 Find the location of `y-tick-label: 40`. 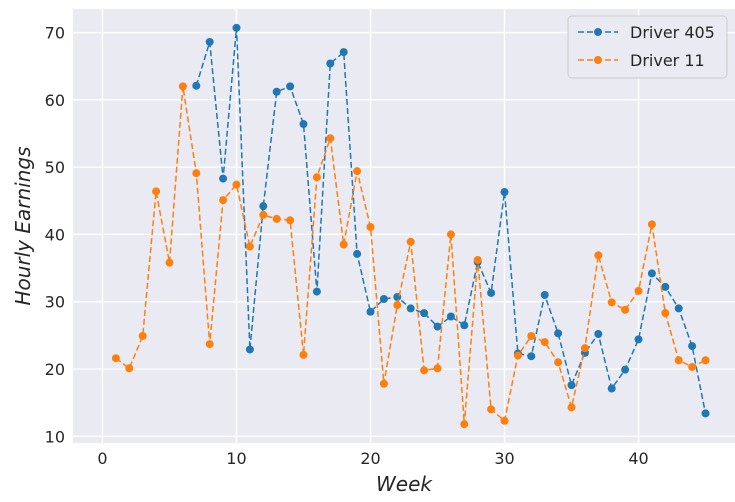

y-tick-label: 40 is located at coordinates (55, 234).